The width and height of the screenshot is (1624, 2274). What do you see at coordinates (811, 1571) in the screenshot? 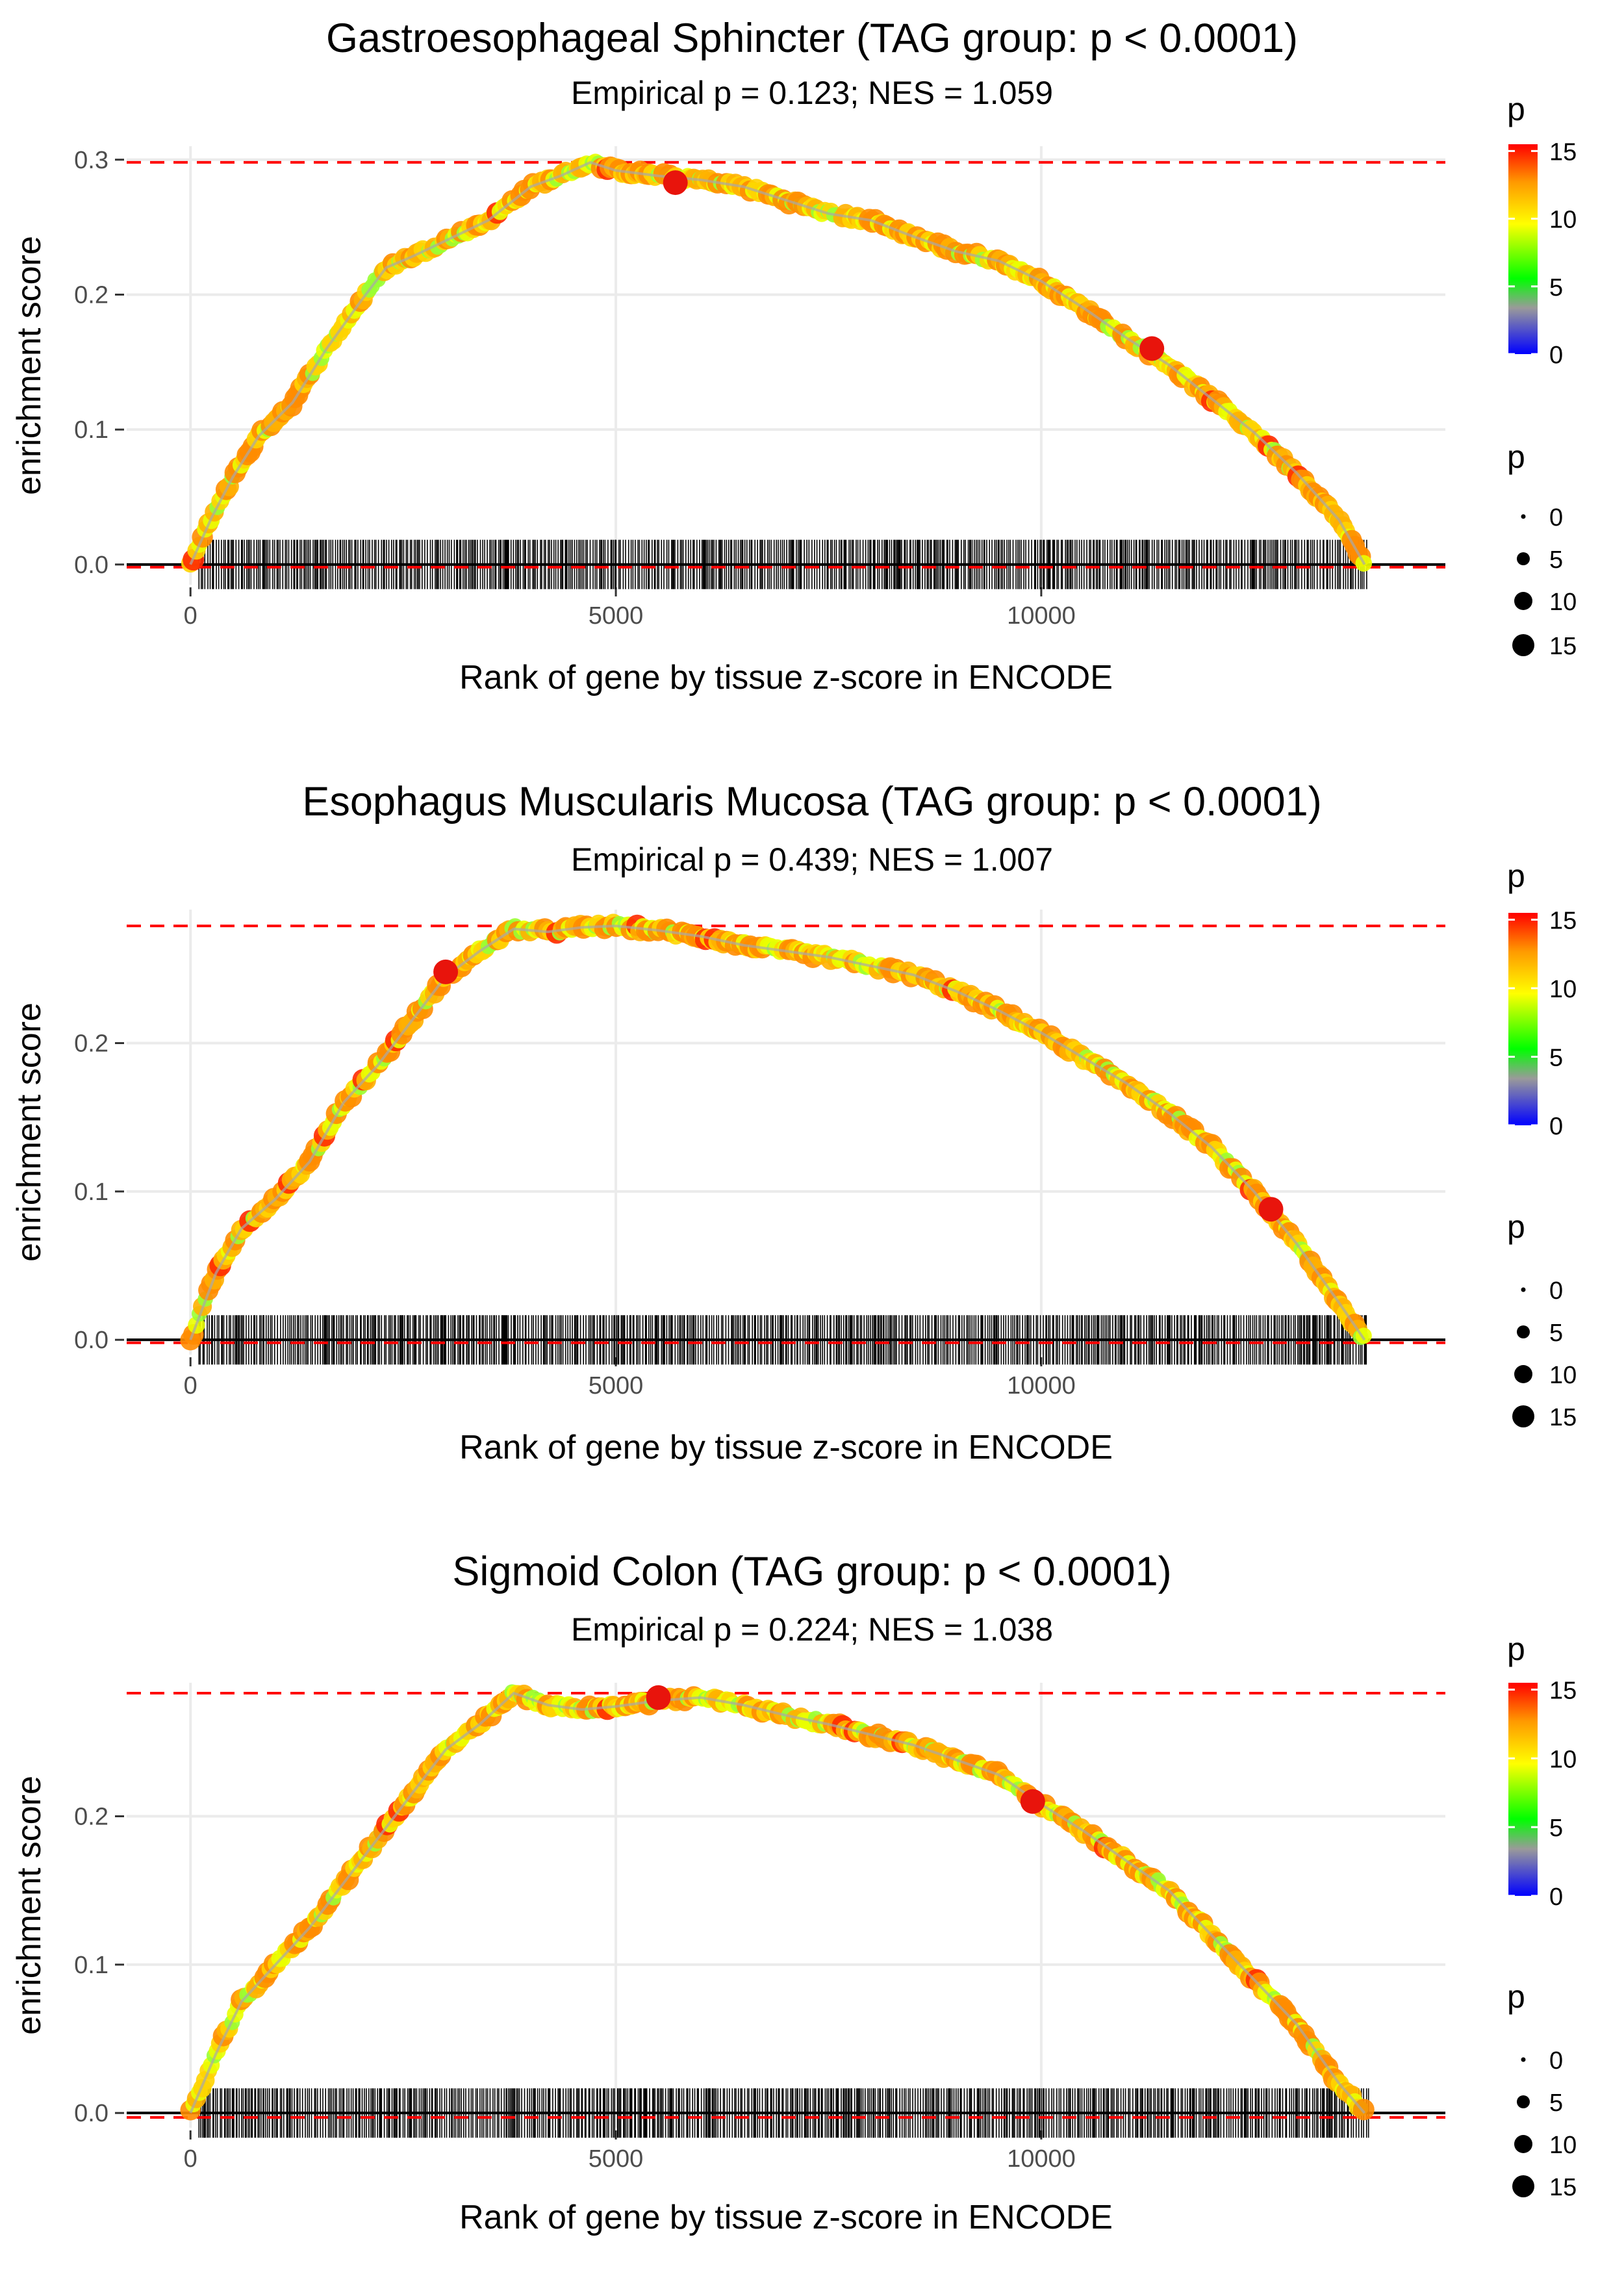
I see `chart-title: Sigmoid Colon (TAG group: p < 0.0001)` at bounding box center [811, 1571].